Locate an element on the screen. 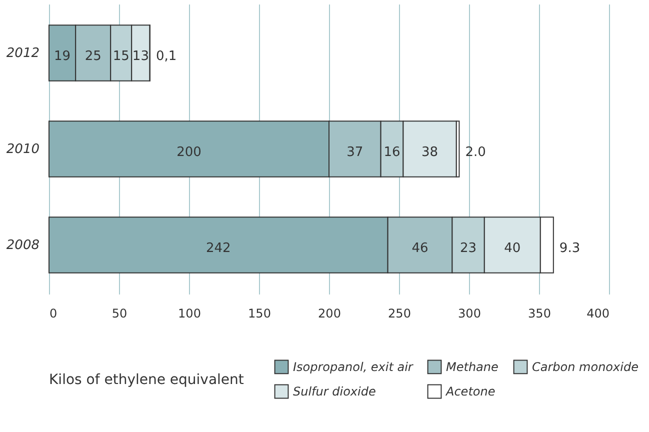  x-tick-label: 400 is located at coordinates (598, 313).